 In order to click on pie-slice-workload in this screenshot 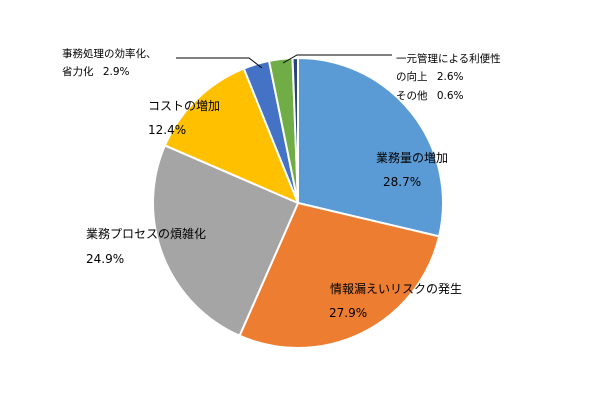, I will do `click(370, 147)`.